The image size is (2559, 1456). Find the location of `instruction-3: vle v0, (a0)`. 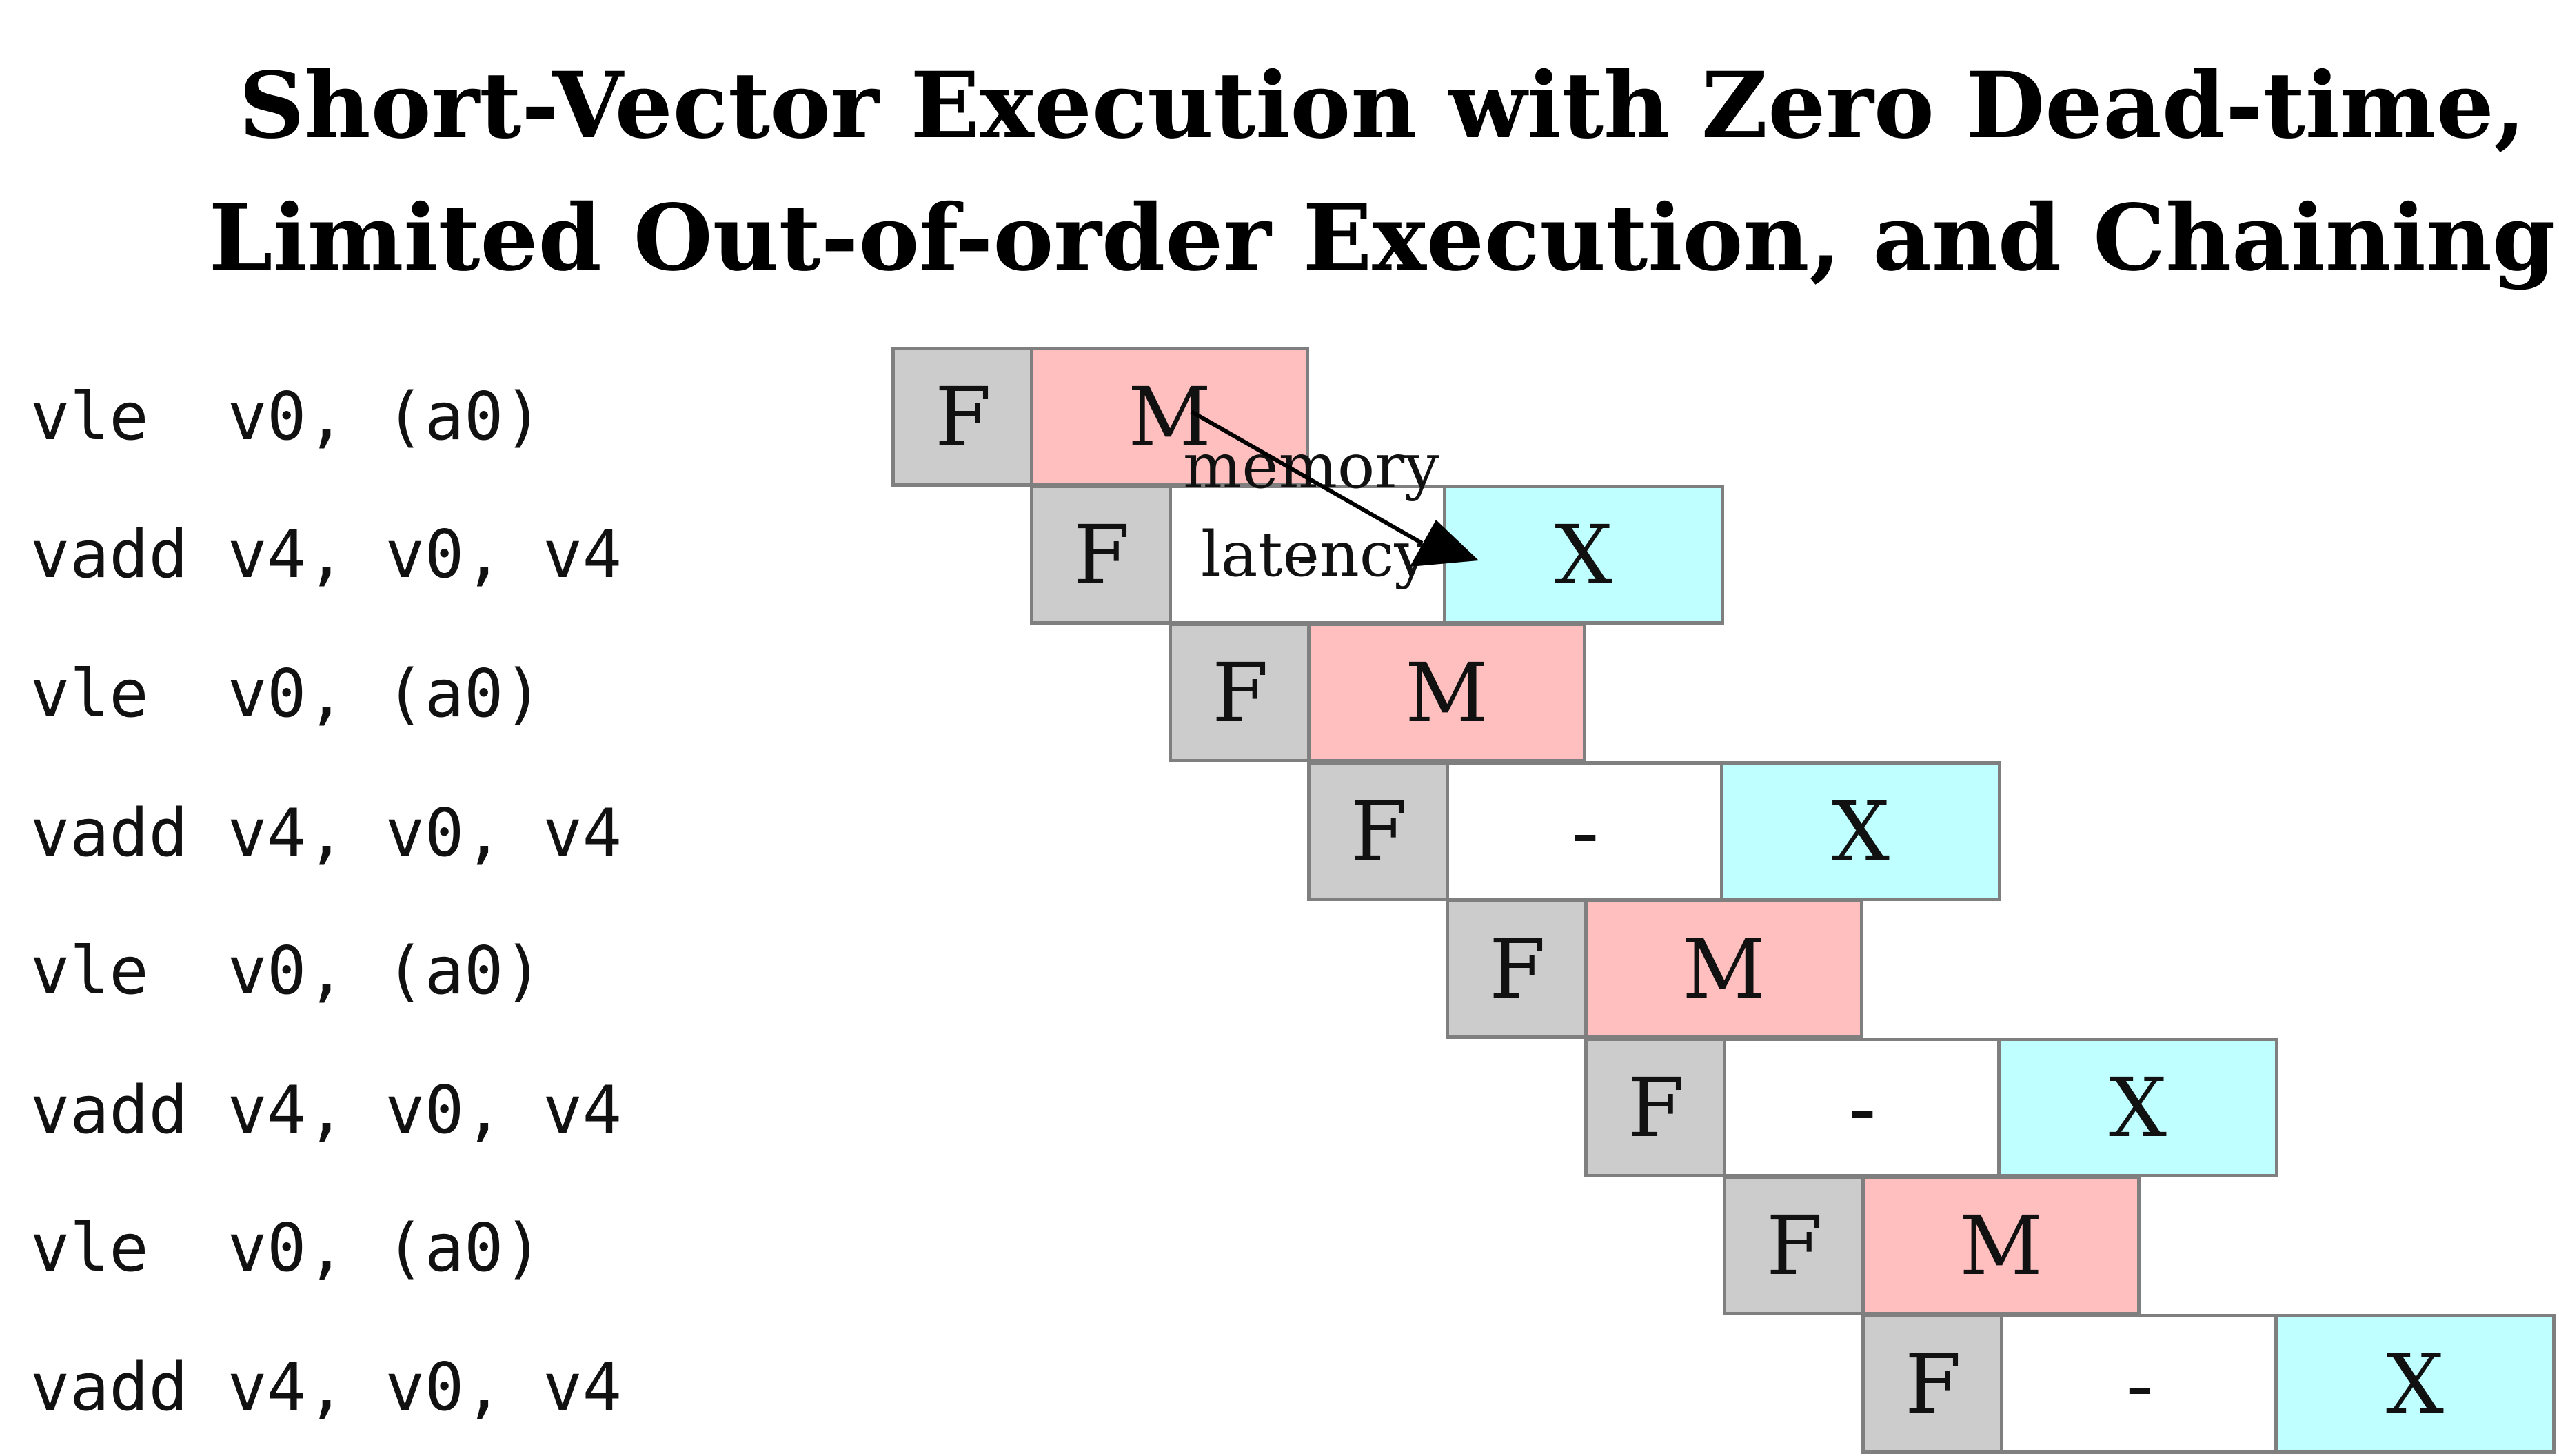

instruction-3: vle v0, (a0) is located at coordinates (286, 694).